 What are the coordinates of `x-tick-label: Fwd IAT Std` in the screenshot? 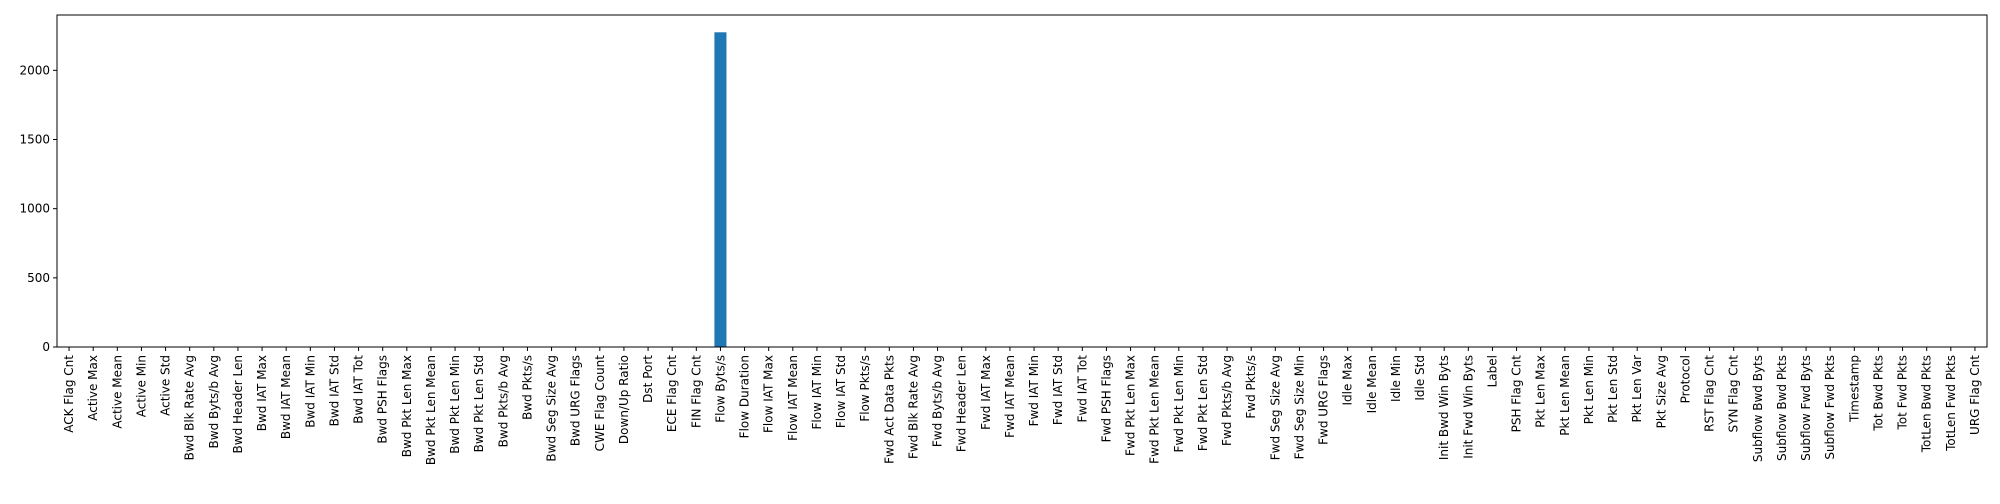 It's located at (1058, 390).